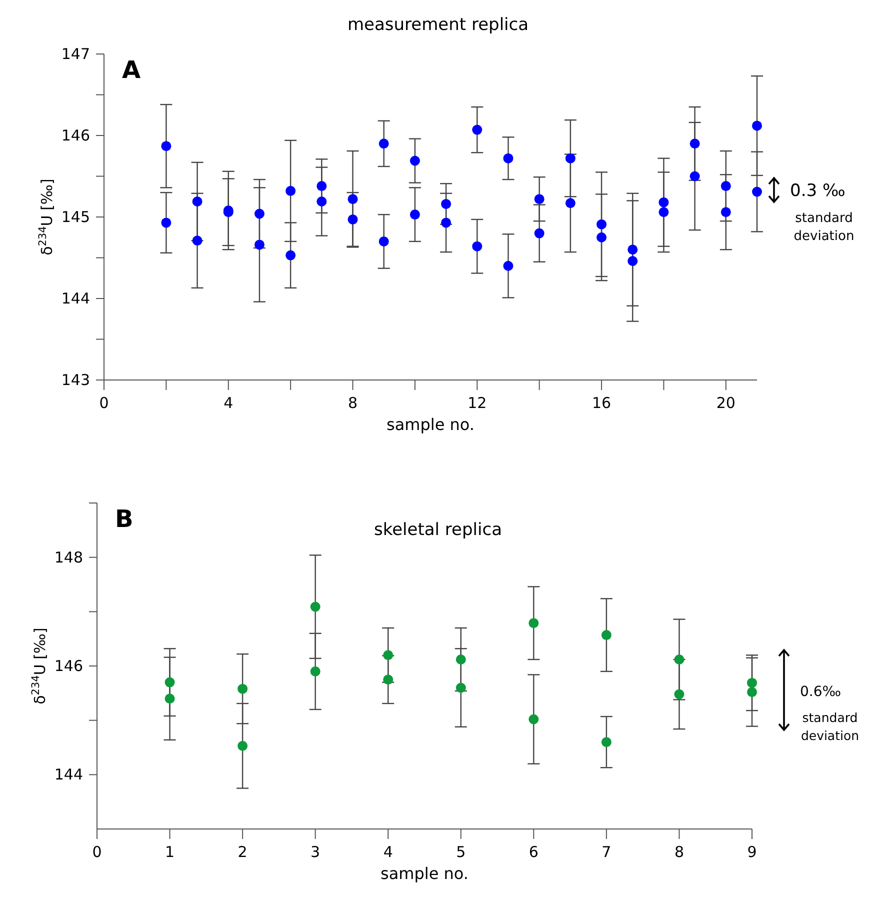 The height and width of the screenshot is (902, 880). Describe the element at coordinates (461, 852) in the screenshot. I see `x-tick-label: 5` at that location.